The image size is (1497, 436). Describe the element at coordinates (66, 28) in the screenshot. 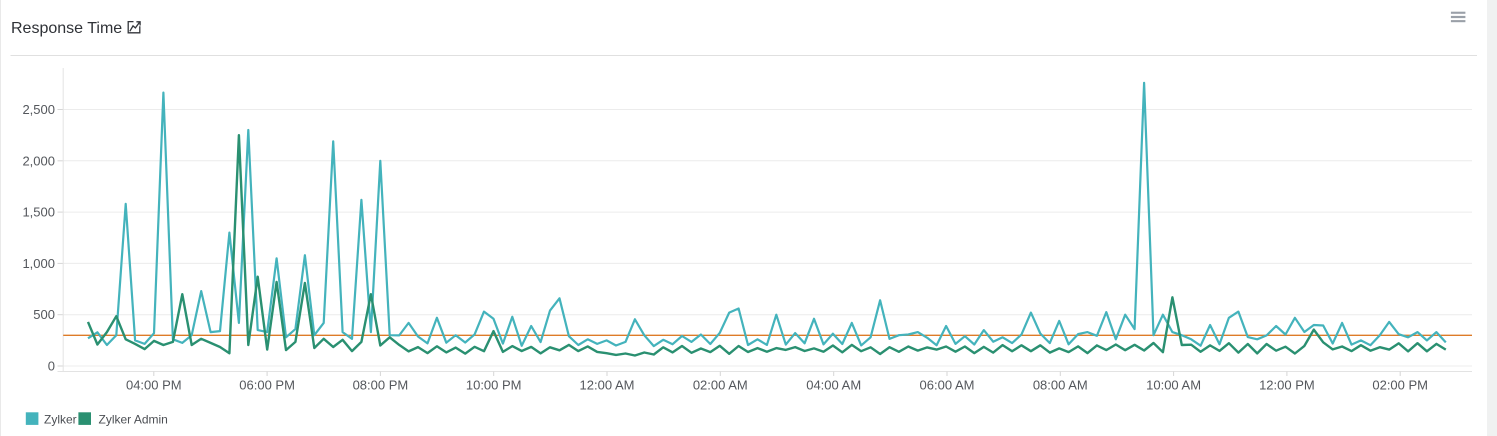

I see `svg-text: Response Time` at that location.